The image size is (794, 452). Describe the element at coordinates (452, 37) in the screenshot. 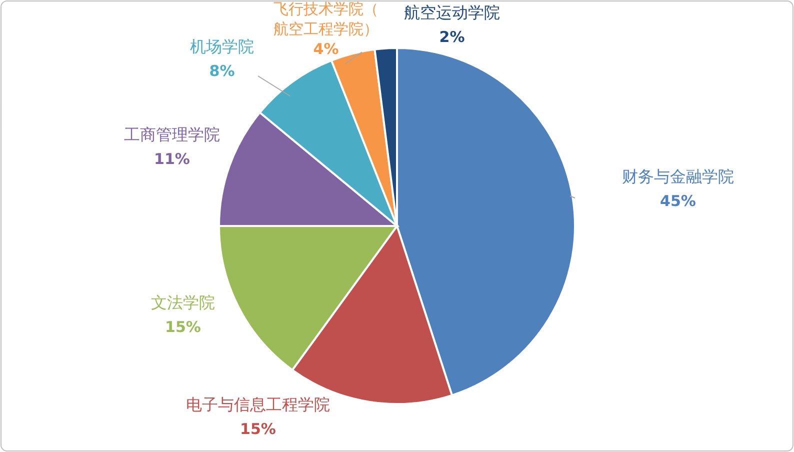

I see `data-label: 2%` at that location.